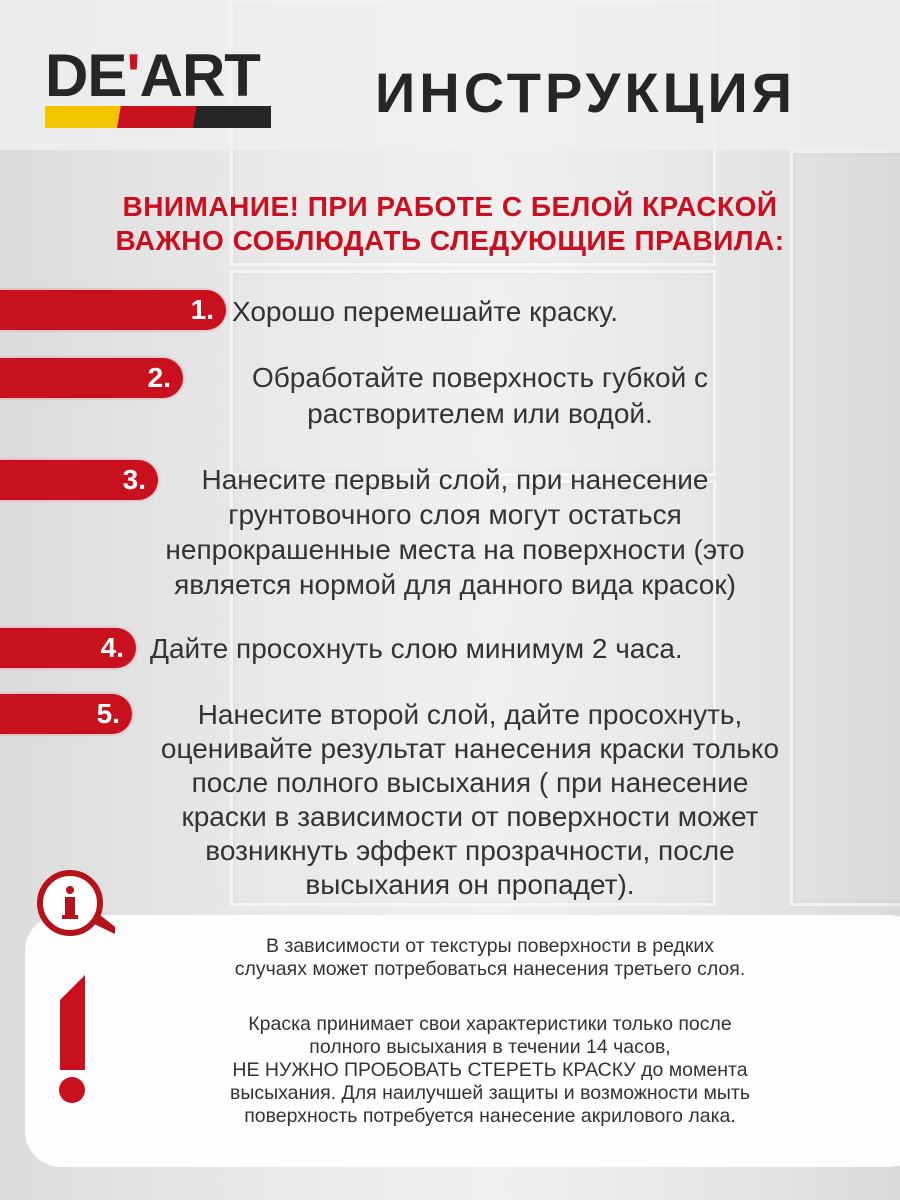 The width and height of the screenshot is (900, 1200). Describe the element at coordinates (158, 88) in the screenshot. I see `deart-logo: DE'ART` at that location.